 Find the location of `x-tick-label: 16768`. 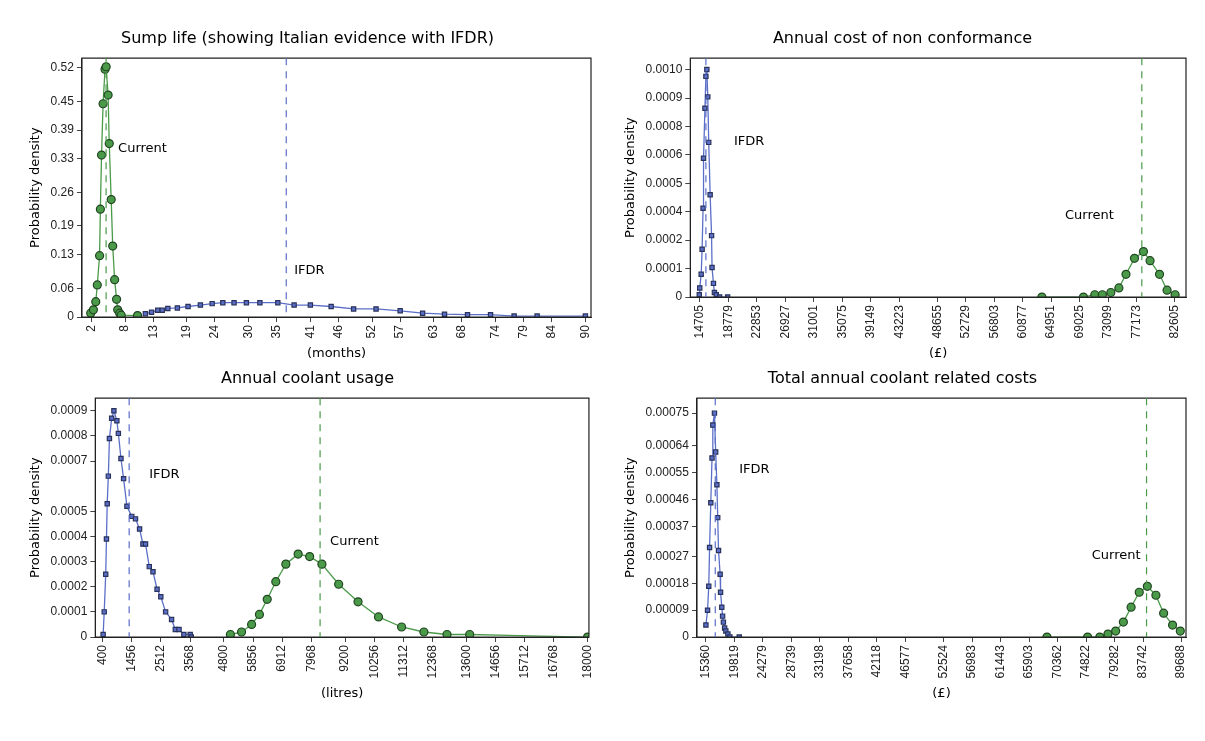

x-tick-label: 16768 is located at coordinates (552, 661).